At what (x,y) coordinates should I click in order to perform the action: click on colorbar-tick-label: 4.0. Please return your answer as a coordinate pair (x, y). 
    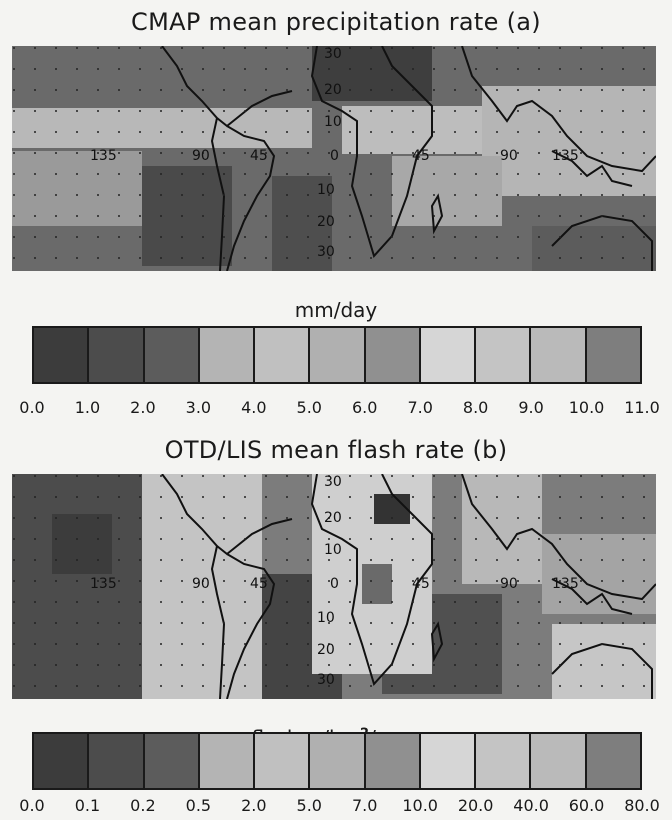
    Looking at the image, I should click on (254, 407).